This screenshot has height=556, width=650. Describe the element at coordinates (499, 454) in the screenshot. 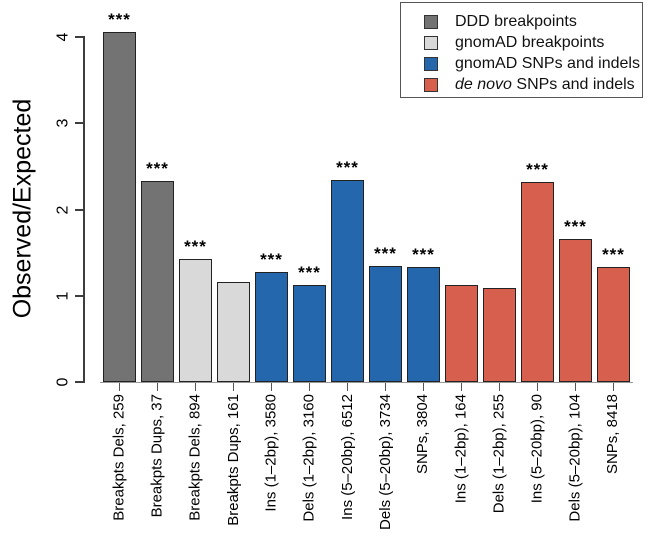

I see `x-axis-label: Dels (1–2bp), 255` at that location.